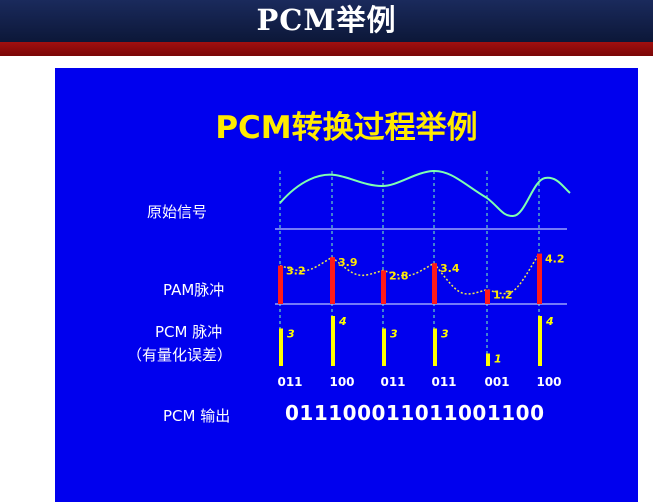  I want to click on pcm-level-4: 3, so click(445, 334).